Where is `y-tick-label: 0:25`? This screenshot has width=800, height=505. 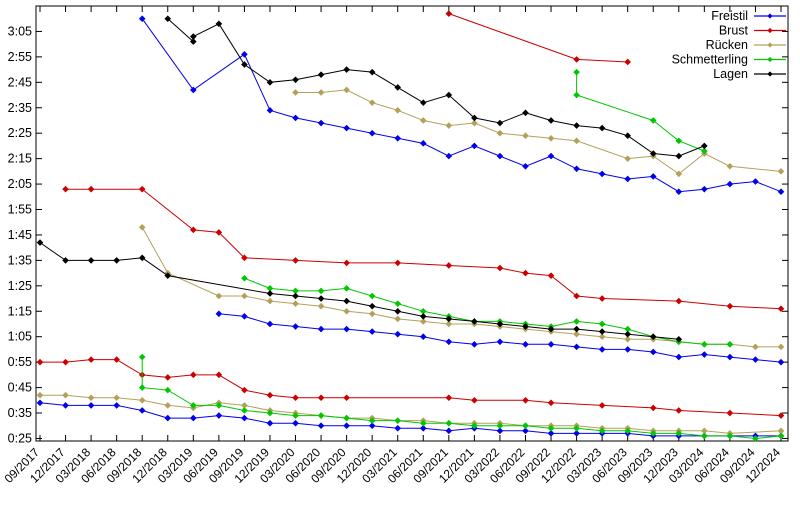 y-tick-label: 0:25 is located at coordinates (20, 438).